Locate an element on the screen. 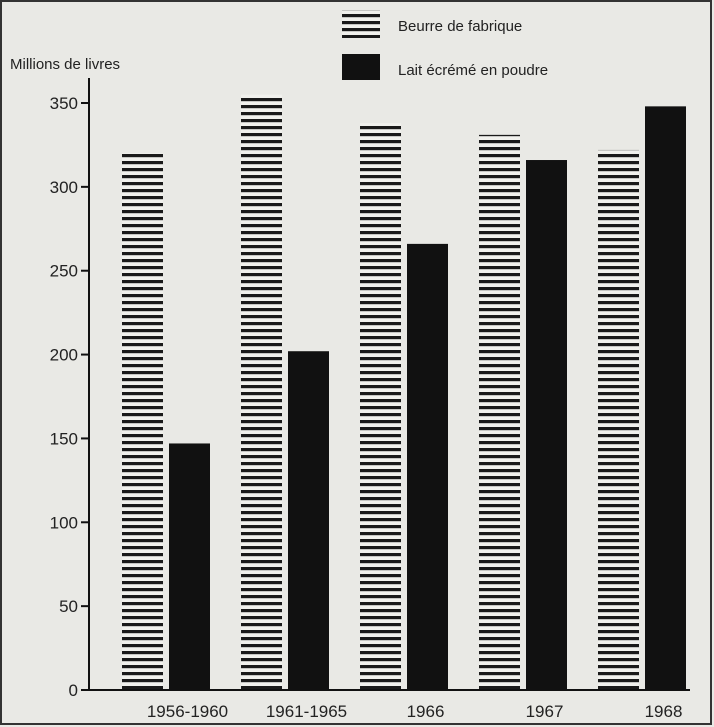 The width and height of the screenshot is (714, 727). bar-lait-1966 is located at coordinates (427, 466).